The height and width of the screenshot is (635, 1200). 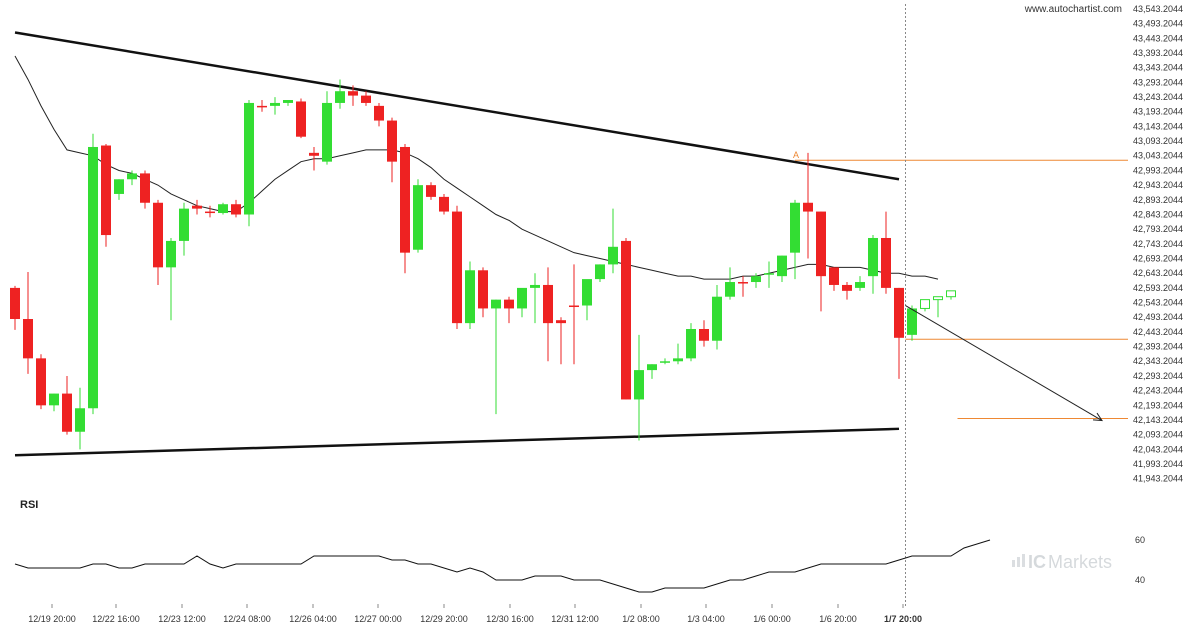 What do you see at coordinates (1158, 24) in the screenshot?
I see `y-tick-label: 43,493.2044` at bounding box center [1158, 24].